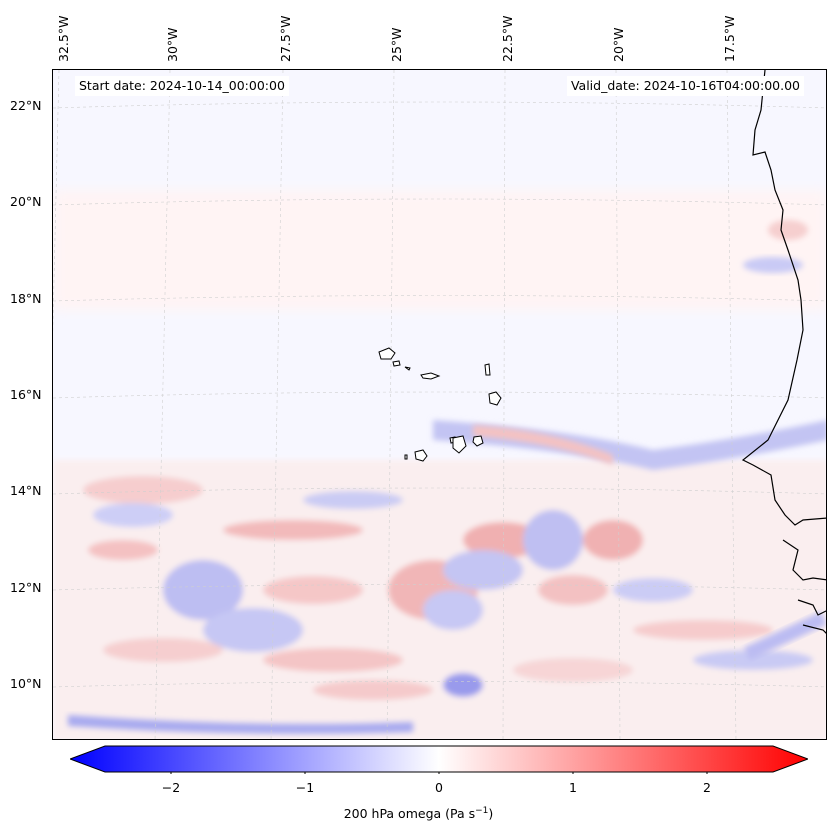 The image size is (837, 839). I want to click on colorbar-label: 200 hPa omega (Pa s−1), so click(418, 813).